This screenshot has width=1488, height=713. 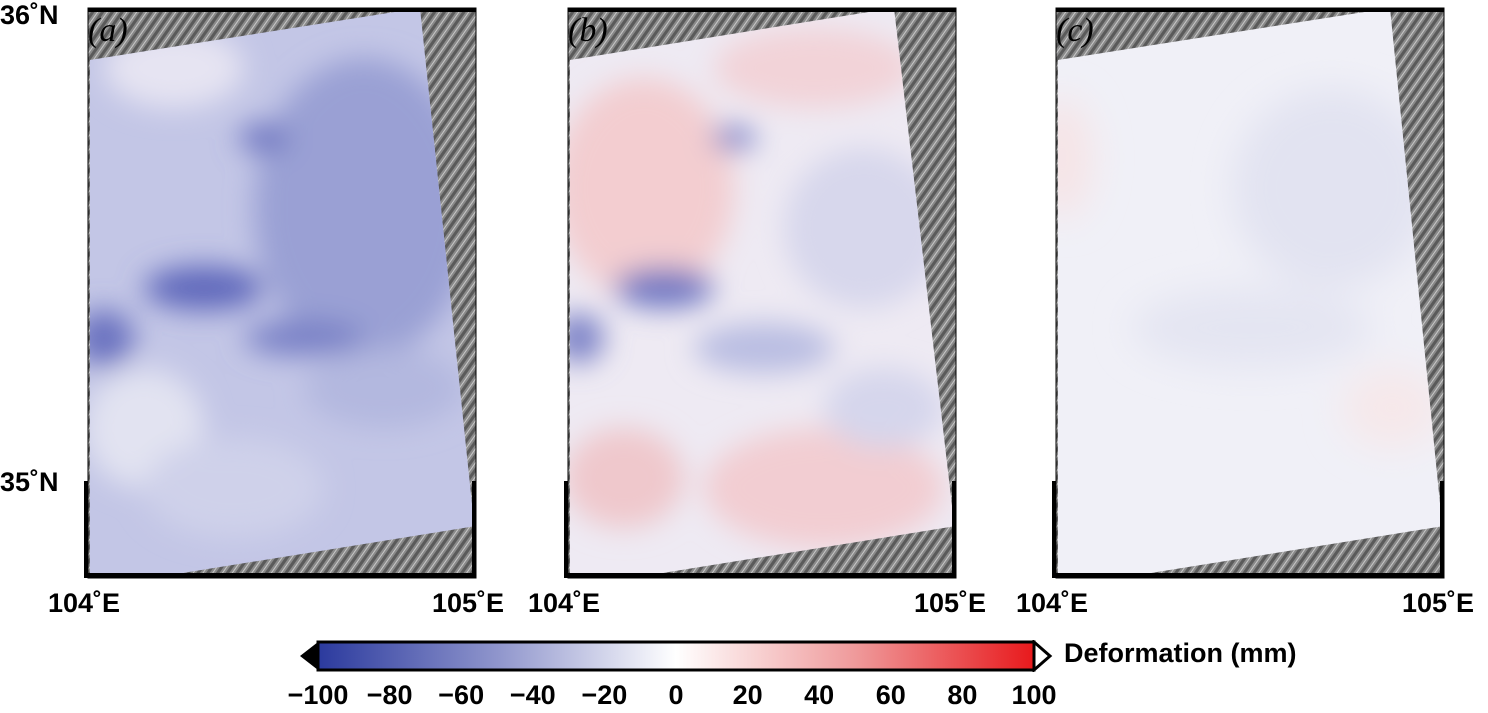 What do you see at coordinates (676, 695) in the screenshot?
I see `colorbar-tick-label: 0` at bounding box center [676, 695].